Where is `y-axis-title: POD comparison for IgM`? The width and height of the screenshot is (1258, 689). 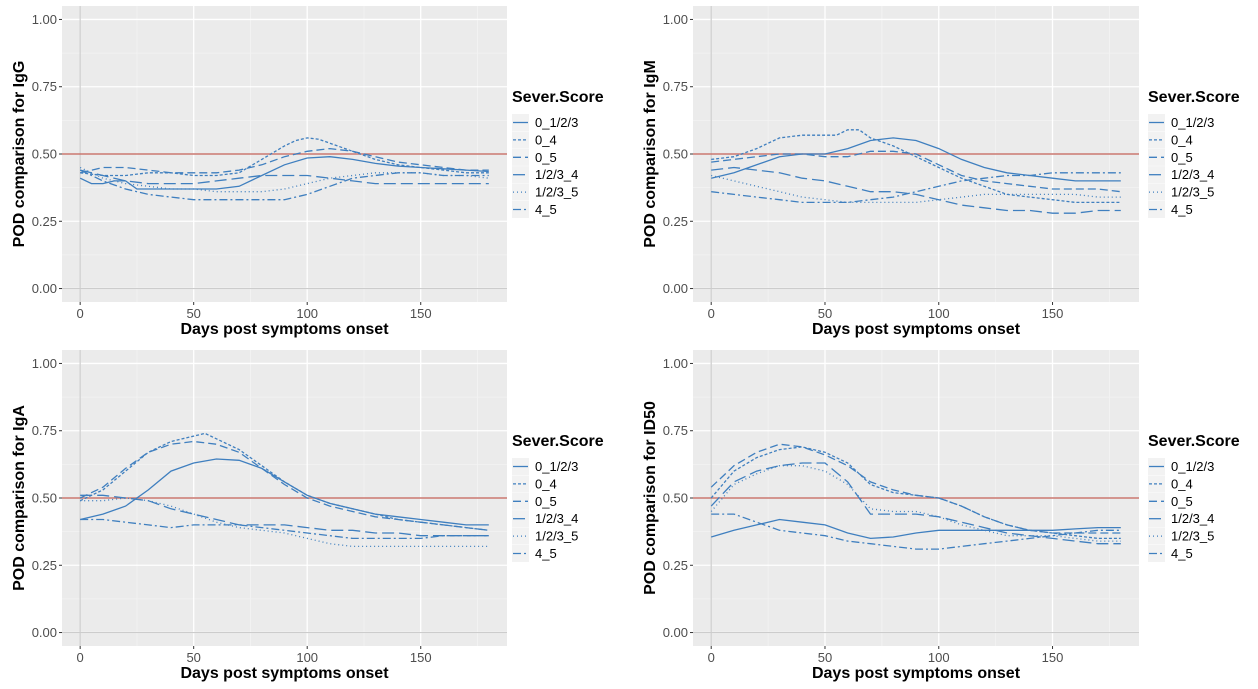
y-axis-title: POD comparison for IgM is located at coordinates (650, 154).